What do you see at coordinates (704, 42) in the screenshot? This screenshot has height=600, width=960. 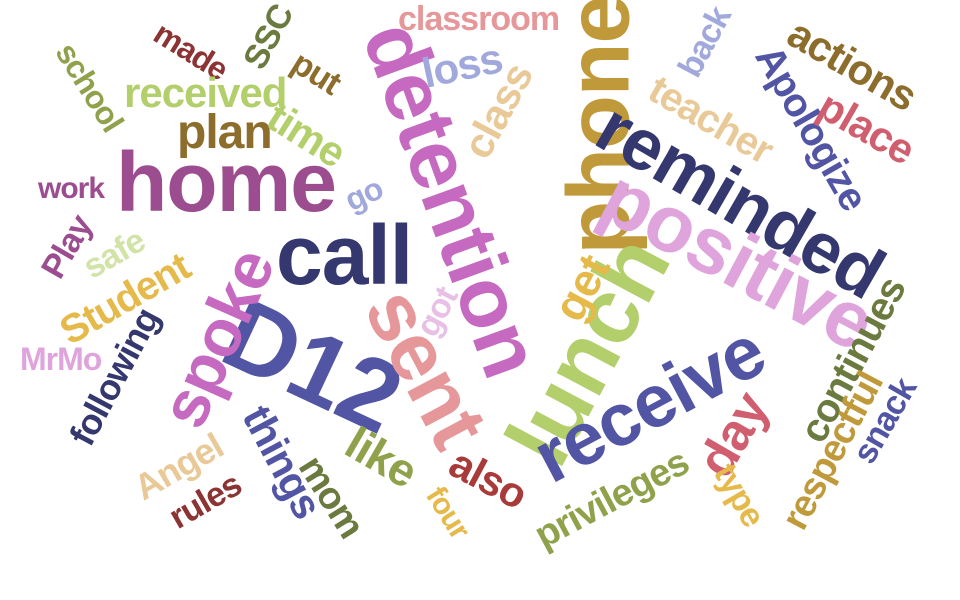 I see `word-back: back` at bounding box center [704, 42].